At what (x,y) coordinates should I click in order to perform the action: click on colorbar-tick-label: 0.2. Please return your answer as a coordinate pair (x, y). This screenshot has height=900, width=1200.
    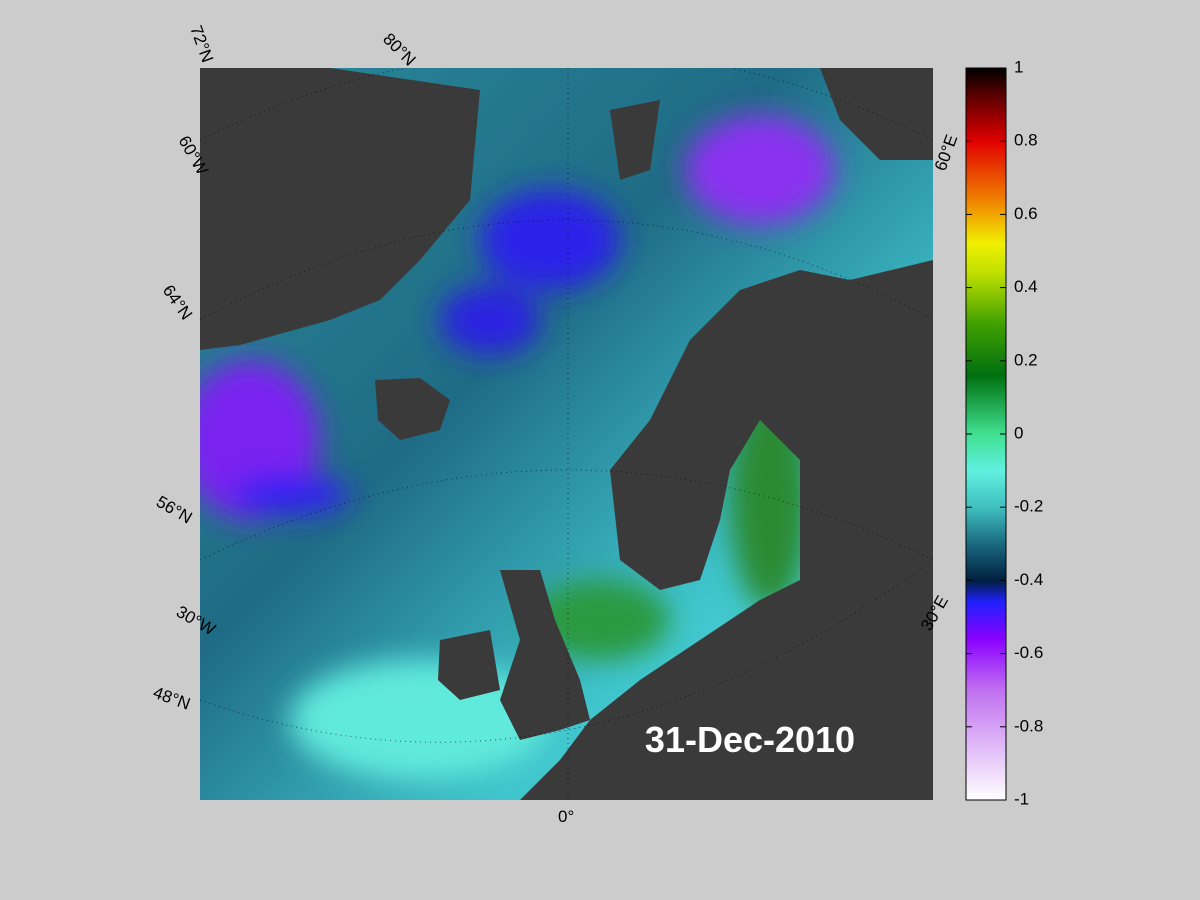
    Looking at the image, I should click on (1026, 359).